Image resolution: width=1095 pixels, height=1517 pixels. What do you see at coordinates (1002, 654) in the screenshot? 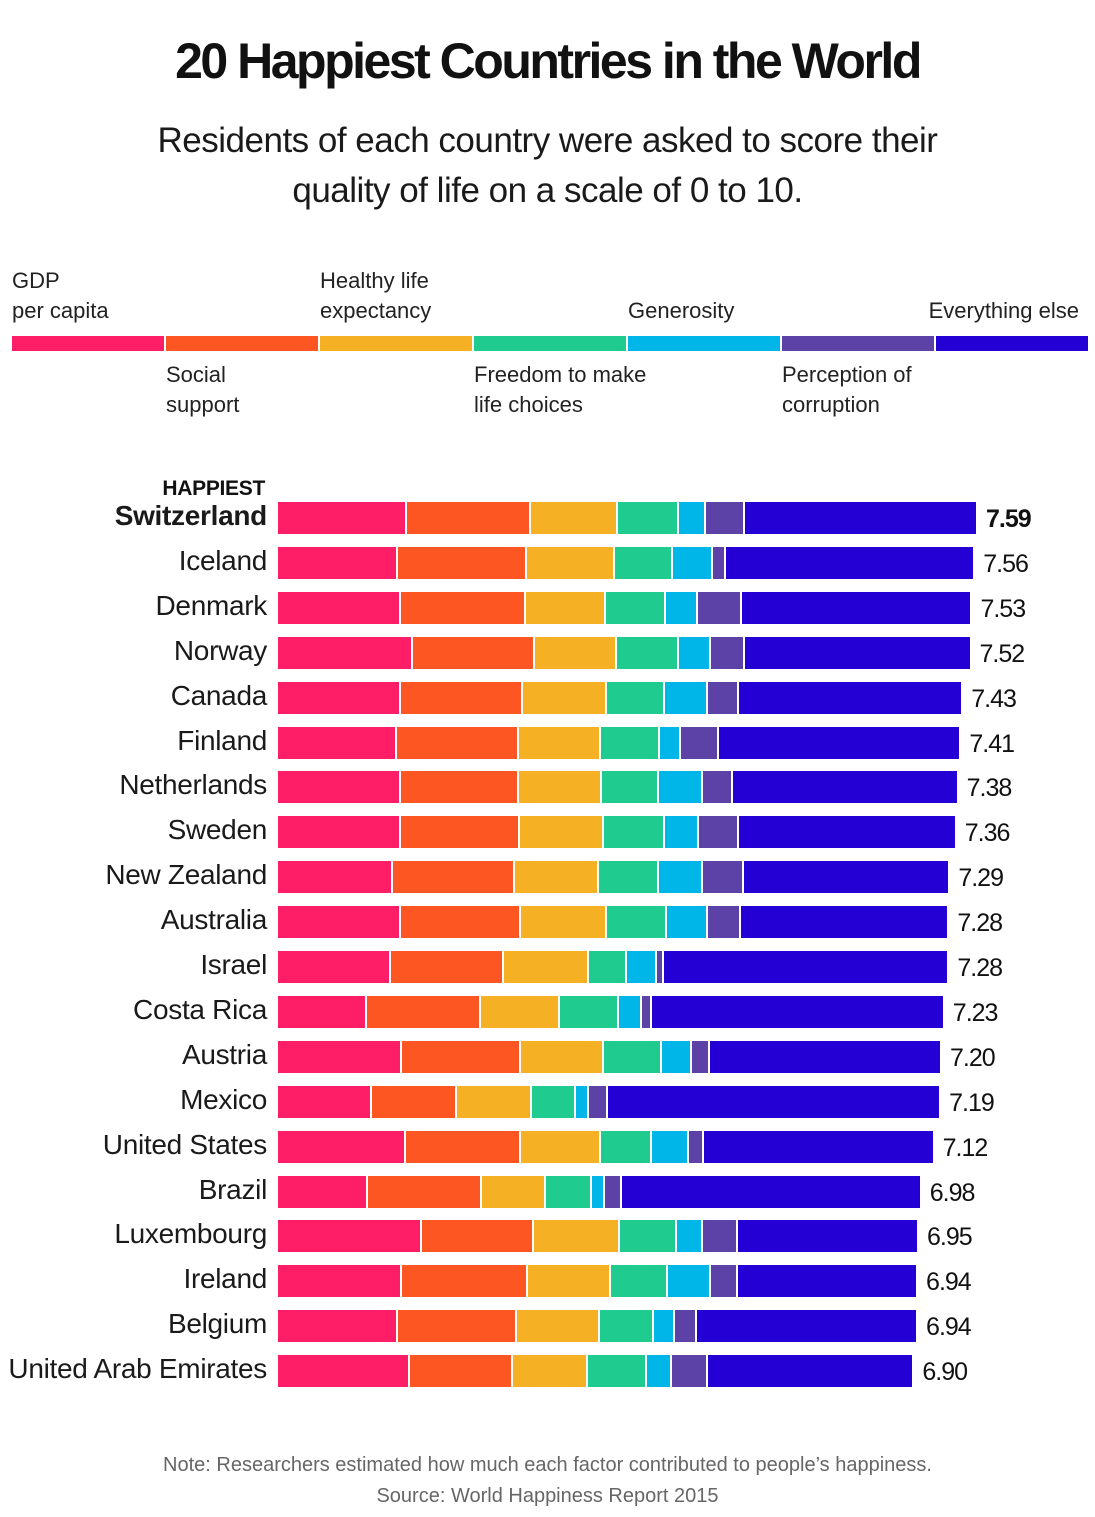
I see `total-label-norway: 7.52` at bounding box center [1002, 654].